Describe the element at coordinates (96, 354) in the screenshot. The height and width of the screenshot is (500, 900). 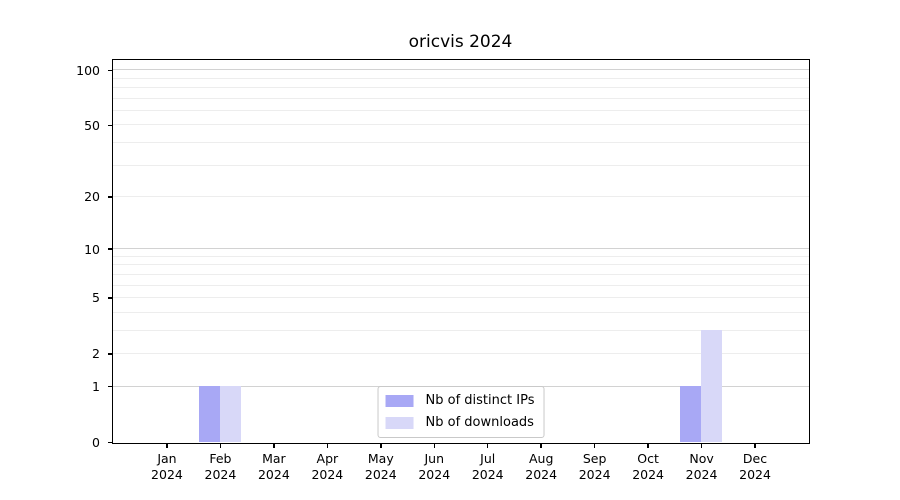
I see `y-tick-label: 2` at that location.